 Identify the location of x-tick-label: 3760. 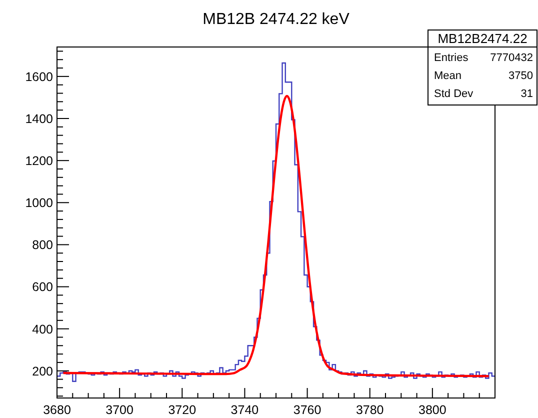
(307, 410).